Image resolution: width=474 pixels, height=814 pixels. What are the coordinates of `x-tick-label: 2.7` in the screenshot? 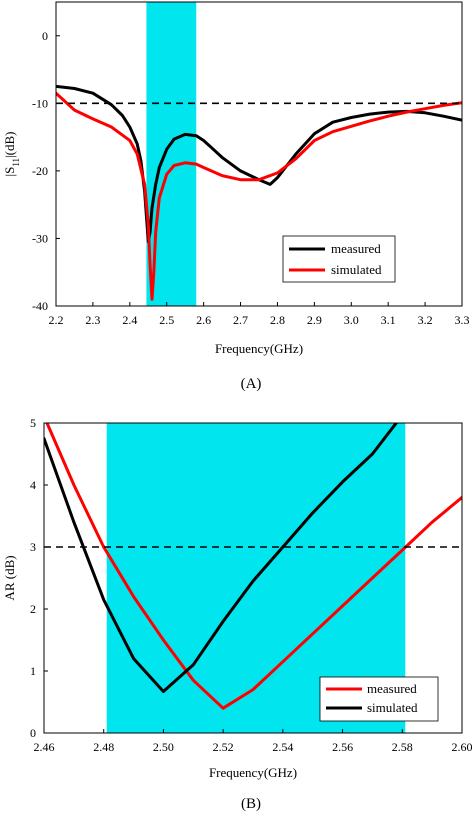 It's located at (240, 320).